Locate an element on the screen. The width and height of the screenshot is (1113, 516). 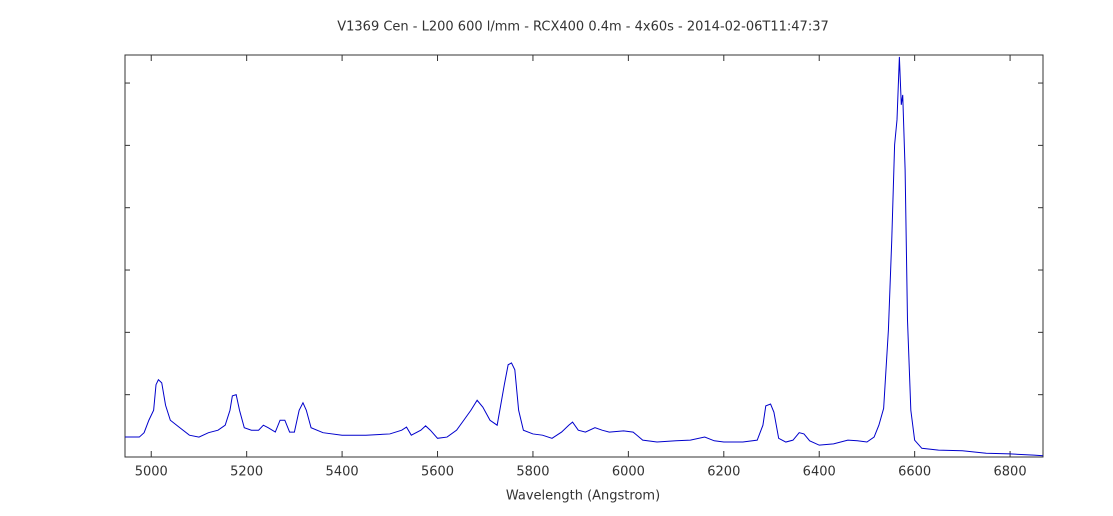
x-tick-label: 6600 is located at coordinates (914, 472).